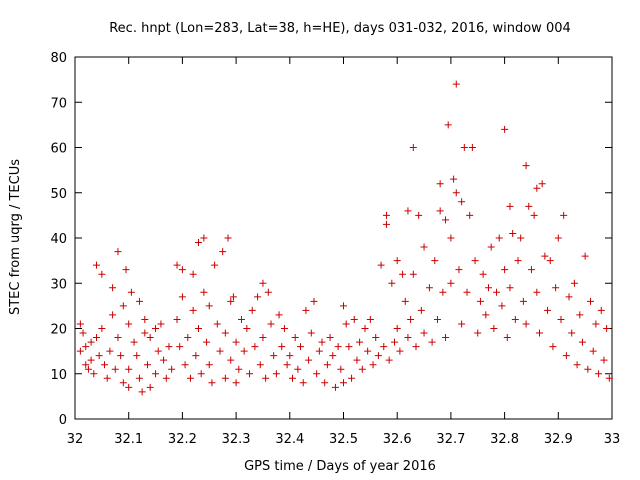  What do you see at coordinates (15, 237) in the screenshot?
I see `y-axis-label: STEC from uqrg / TECUs` at bounding box center [15, 237].